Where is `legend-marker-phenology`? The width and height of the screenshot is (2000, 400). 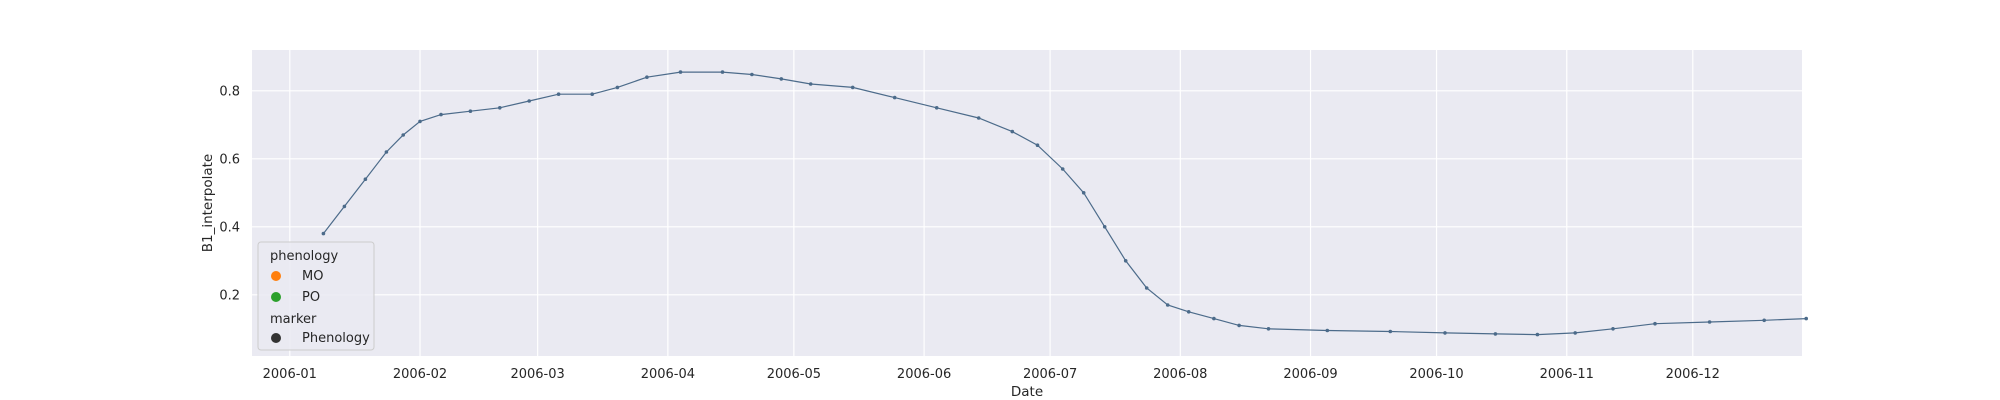
legend-marker-phenology is located at coordinates (276, 338).